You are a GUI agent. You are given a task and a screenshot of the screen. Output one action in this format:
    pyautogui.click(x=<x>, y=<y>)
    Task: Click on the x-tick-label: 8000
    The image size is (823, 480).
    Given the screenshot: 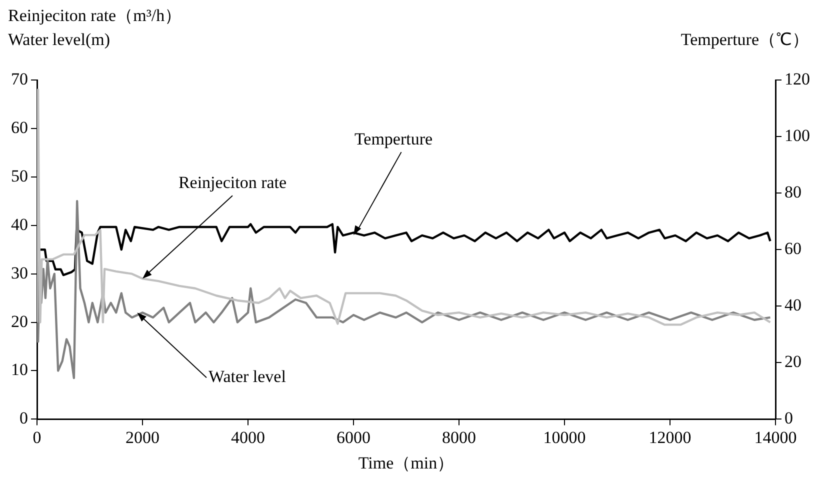 What is the action you would take?
    pyautogui.click(x=459, y=437)
    